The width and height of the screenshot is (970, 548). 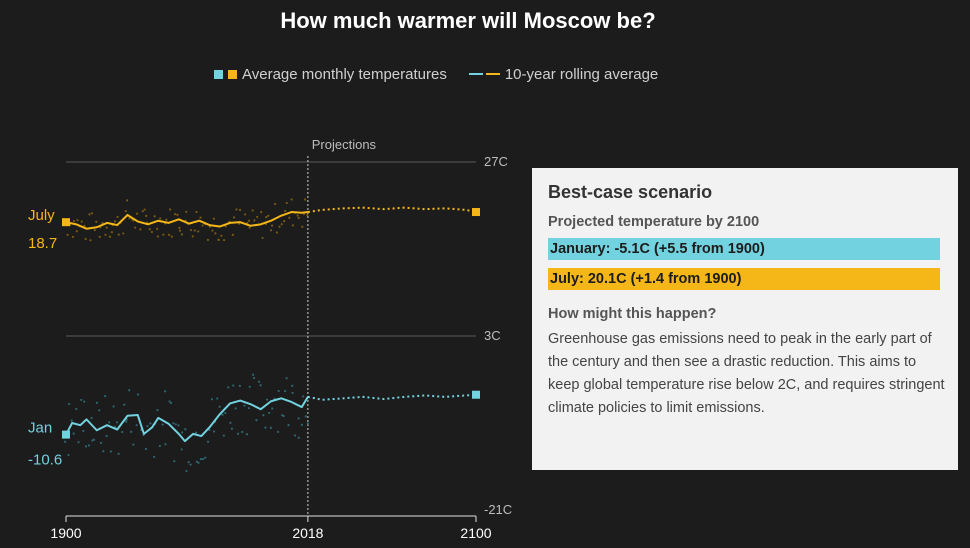 I want to click on jan-end-marker, so click(x=476, y=394).